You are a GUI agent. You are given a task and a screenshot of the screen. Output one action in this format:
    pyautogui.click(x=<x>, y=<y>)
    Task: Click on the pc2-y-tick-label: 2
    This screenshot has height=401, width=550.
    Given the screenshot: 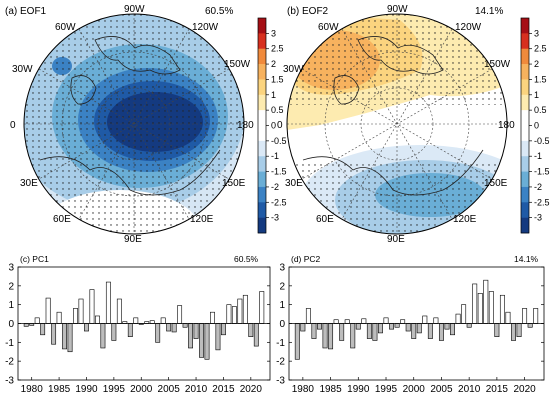 What is the action you would take?
    pyautogui.click(x=282, y=286)
    